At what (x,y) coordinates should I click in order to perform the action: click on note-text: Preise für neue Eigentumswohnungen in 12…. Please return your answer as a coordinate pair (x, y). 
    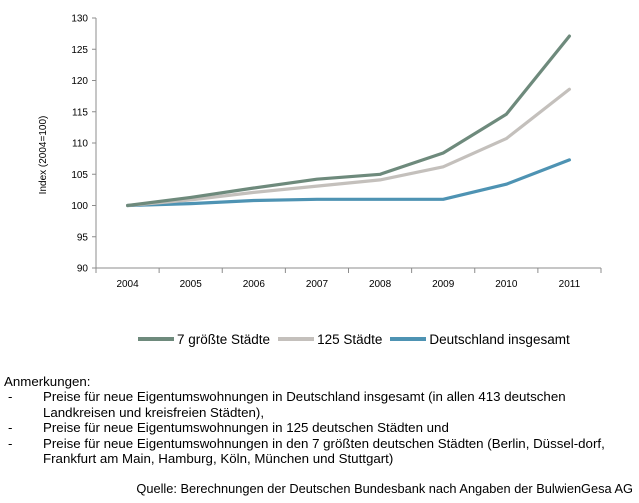
    Looking at the image, I should click on (246, 428).